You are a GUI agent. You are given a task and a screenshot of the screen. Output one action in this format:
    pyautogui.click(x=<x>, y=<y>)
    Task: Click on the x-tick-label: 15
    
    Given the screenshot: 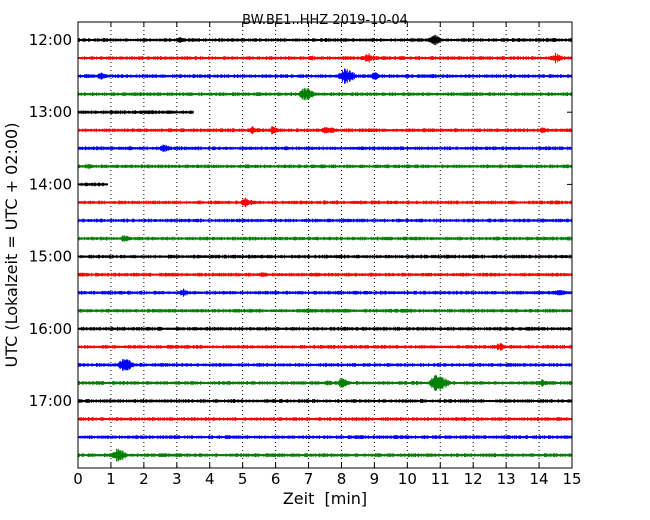 What is the action you would take?
    pyautogui.click(x=571, y=479)
    